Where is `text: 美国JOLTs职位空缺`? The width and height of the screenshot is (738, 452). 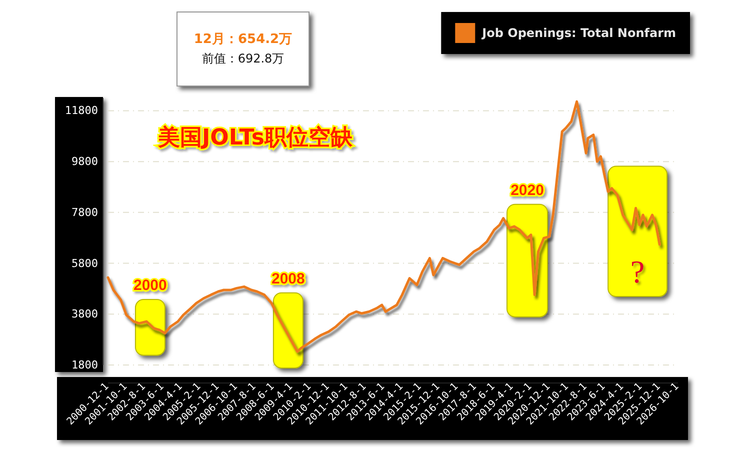
text: 美国JOLTs职位空缺 is located at coordinates (255, 137).